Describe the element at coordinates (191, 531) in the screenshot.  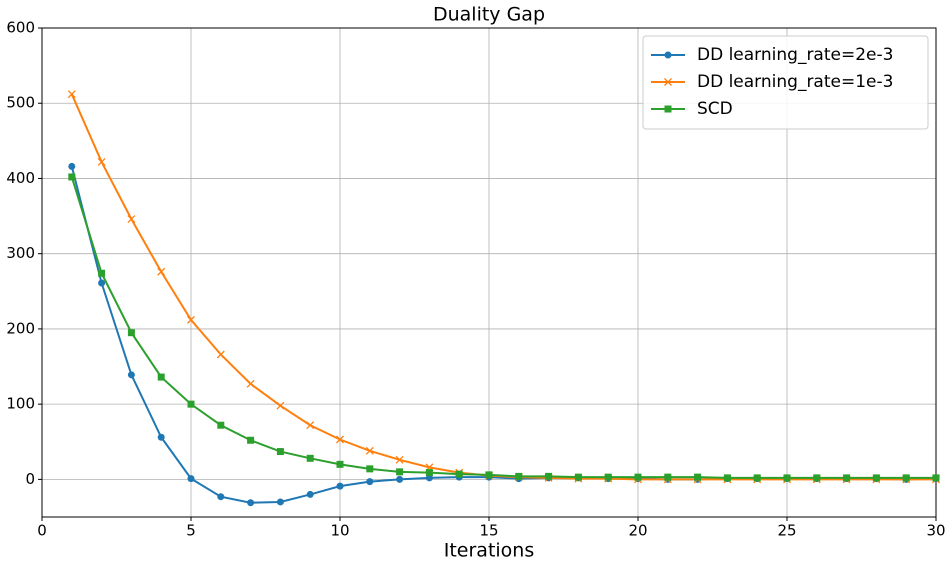
I see `x-tick-label: 5` at that location.